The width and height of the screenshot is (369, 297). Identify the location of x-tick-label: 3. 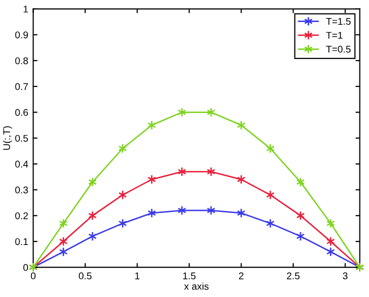
(345, 276).